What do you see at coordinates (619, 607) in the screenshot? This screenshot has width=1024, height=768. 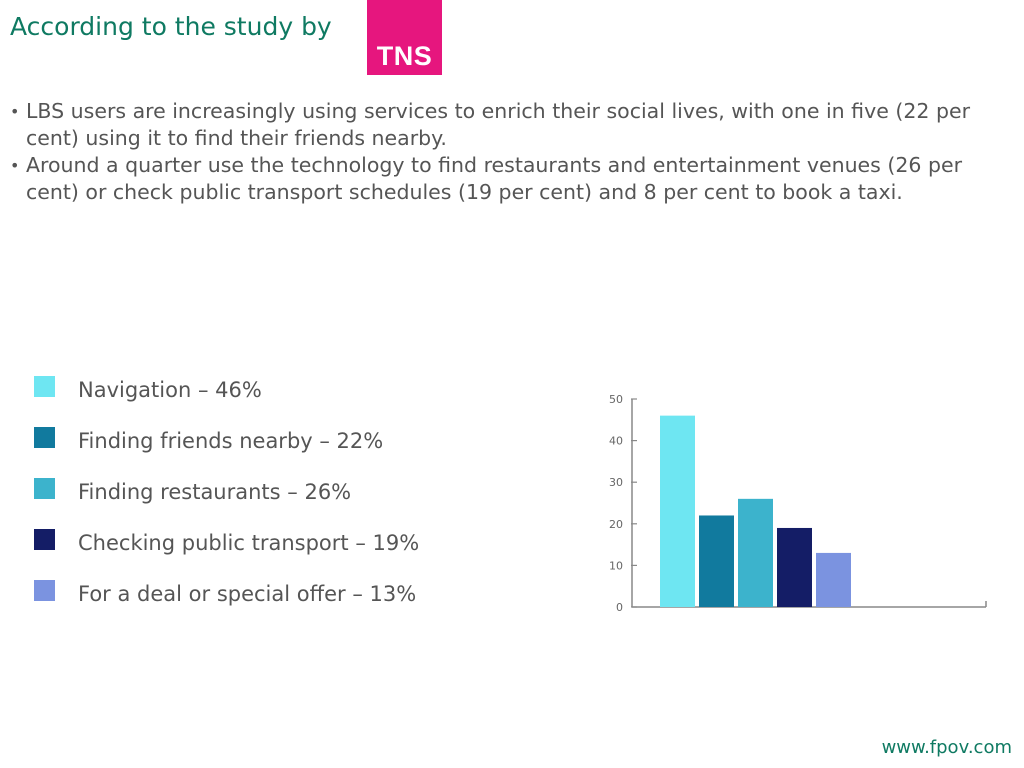 I see `y-tick-label: 0` at bounding box center [619, 607].